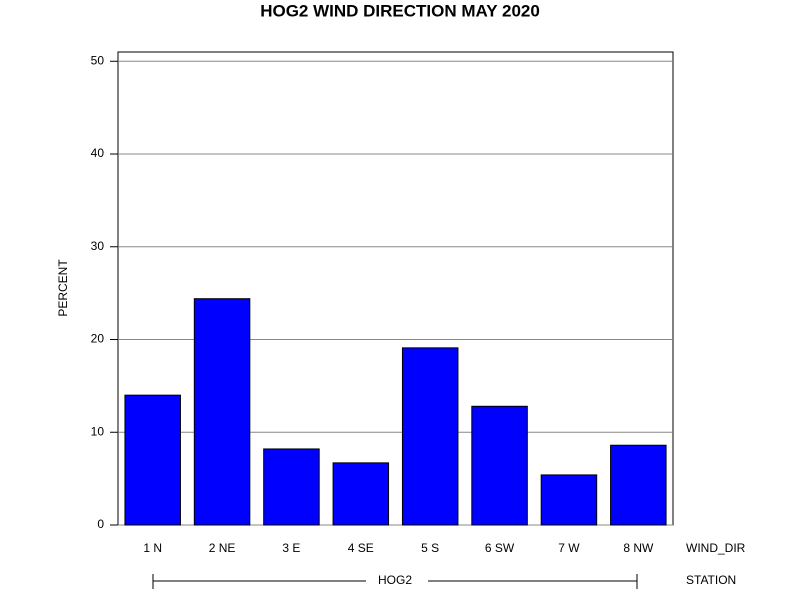 This screenshot has width=800, height=600. What do you see at coordinates (291, 548) in the screenshot?
I see `x-tick-label: 3 E` at bounding box center [291, 548].